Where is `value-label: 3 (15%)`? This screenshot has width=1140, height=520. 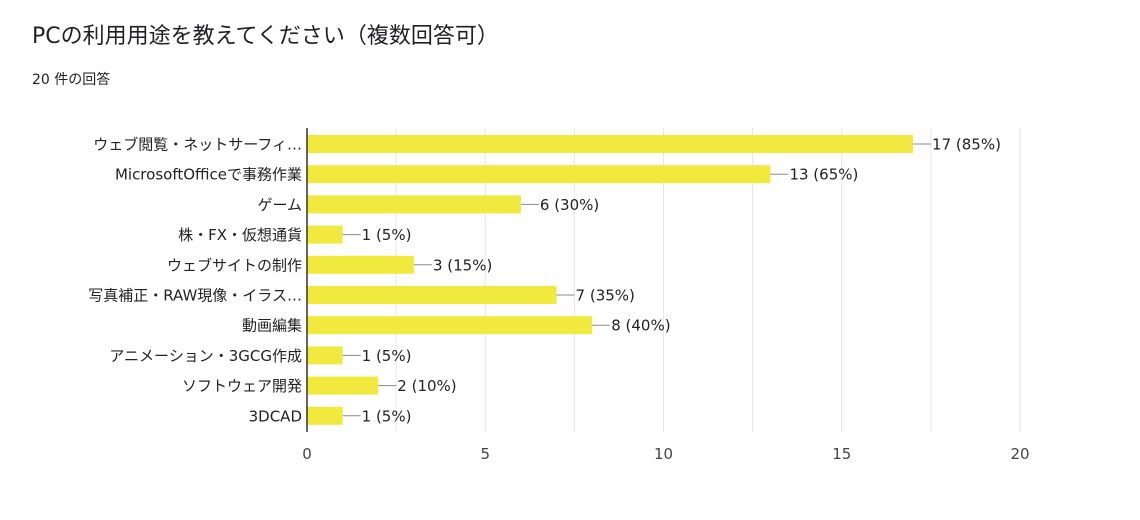
value-label: 3 (15%) is located at coordinates (462, 265).